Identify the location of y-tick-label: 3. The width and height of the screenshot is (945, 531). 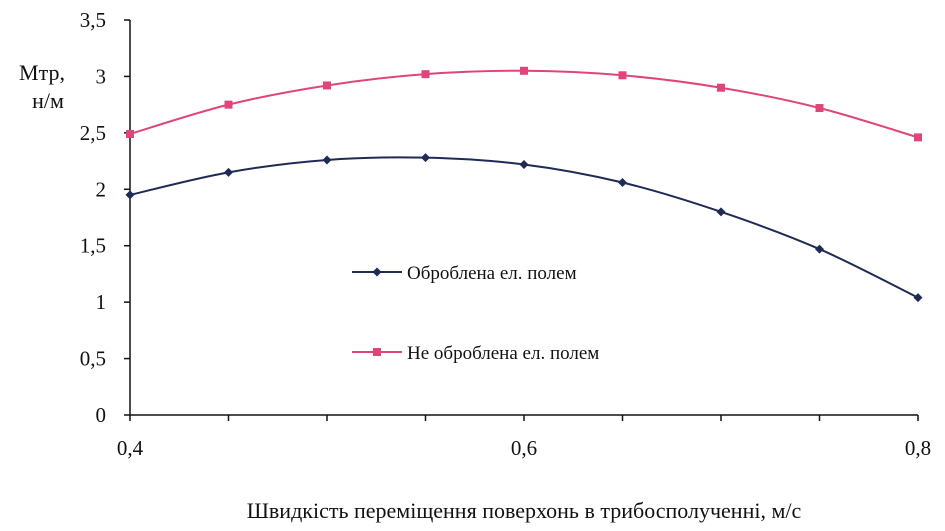
(101, 76).